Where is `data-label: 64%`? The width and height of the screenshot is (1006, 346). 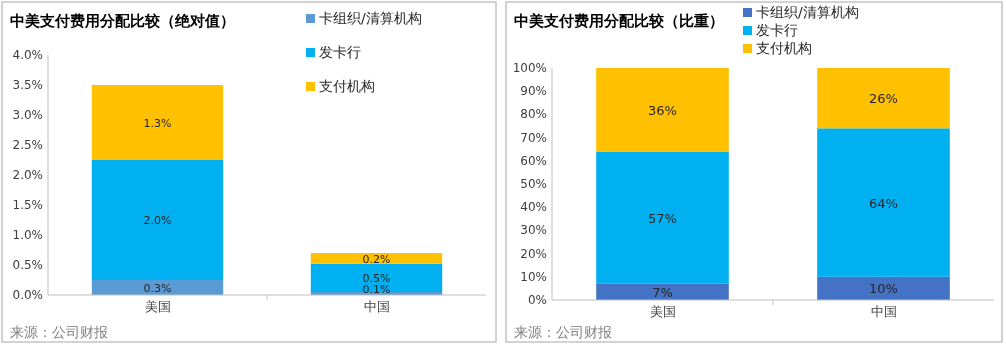
data-label: 64% is located at coordinates (883, 203).